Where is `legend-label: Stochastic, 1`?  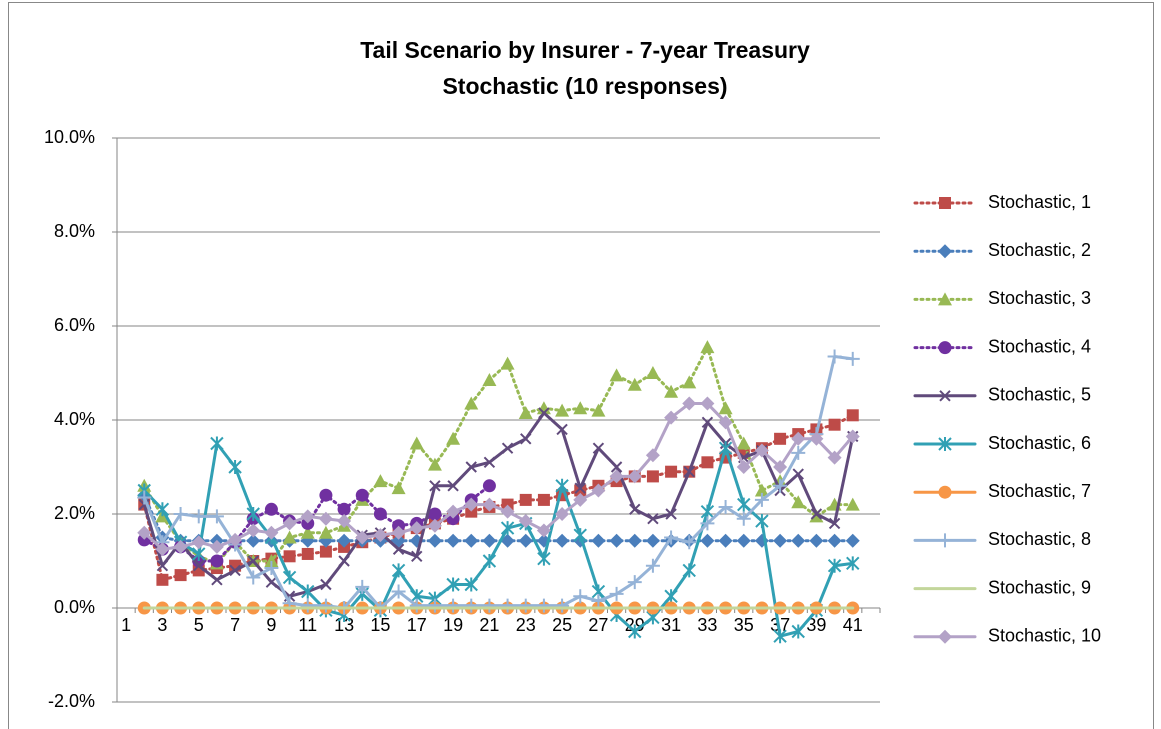
legend-label: Stochastic, 1 is located at coordinates (1039, 202).